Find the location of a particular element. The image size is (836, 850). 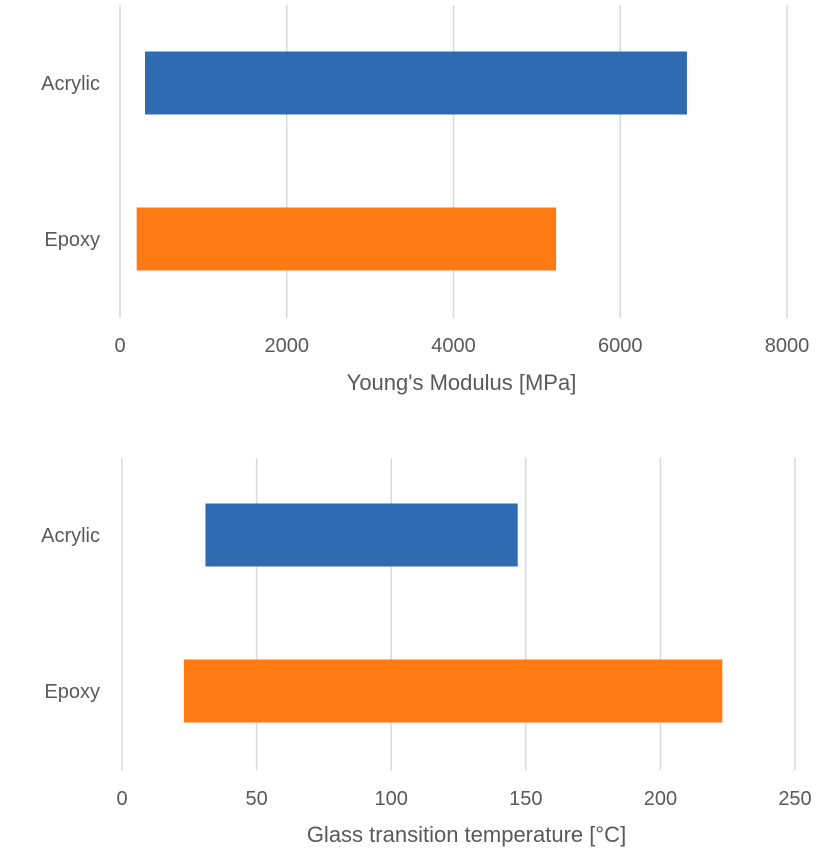

x-tick-label: 2000 is located at coordinates (287, 346).